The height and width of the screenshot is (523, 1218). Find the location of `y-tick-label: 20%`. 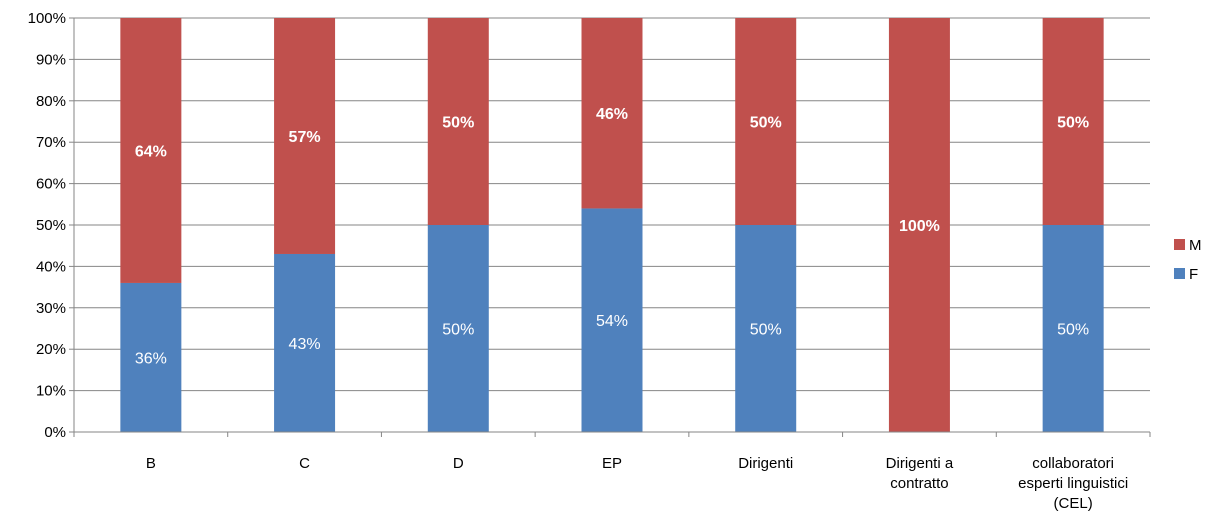

y-tick-label: 20% is located at coordinates (51, 349).